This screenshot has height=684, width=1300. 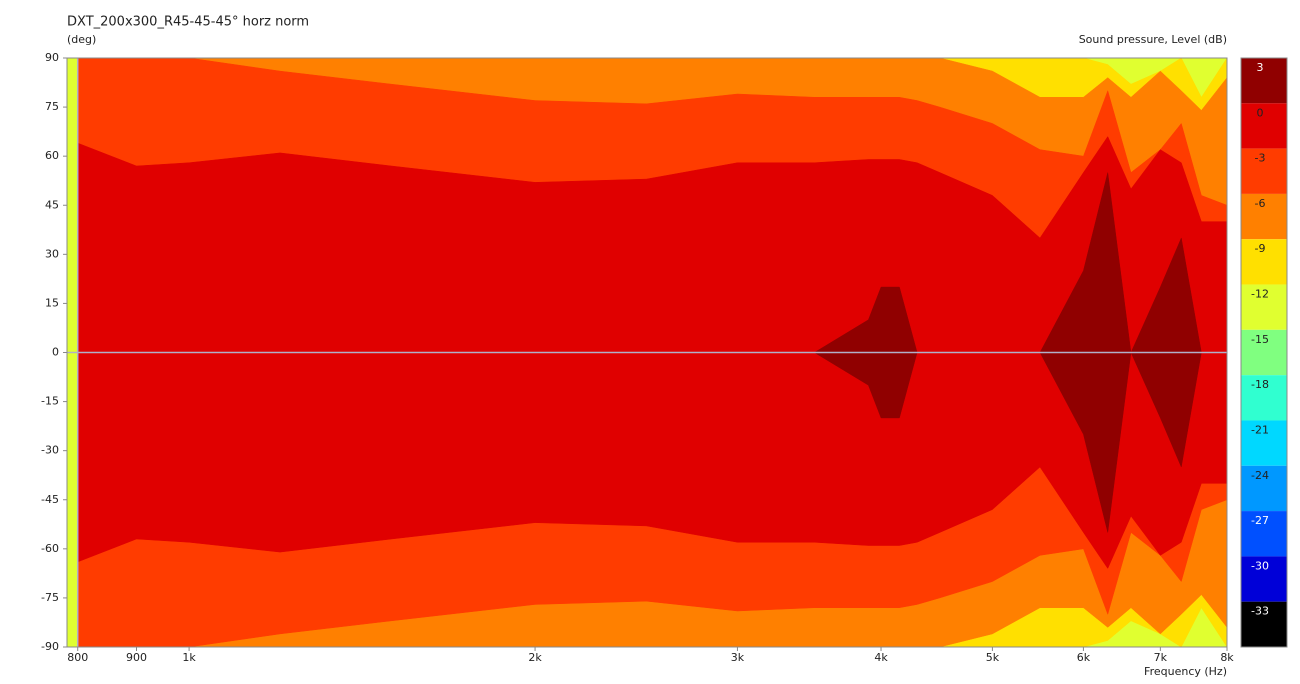 I want to click on x-tick-label: 800, so click(x=77, y=657).